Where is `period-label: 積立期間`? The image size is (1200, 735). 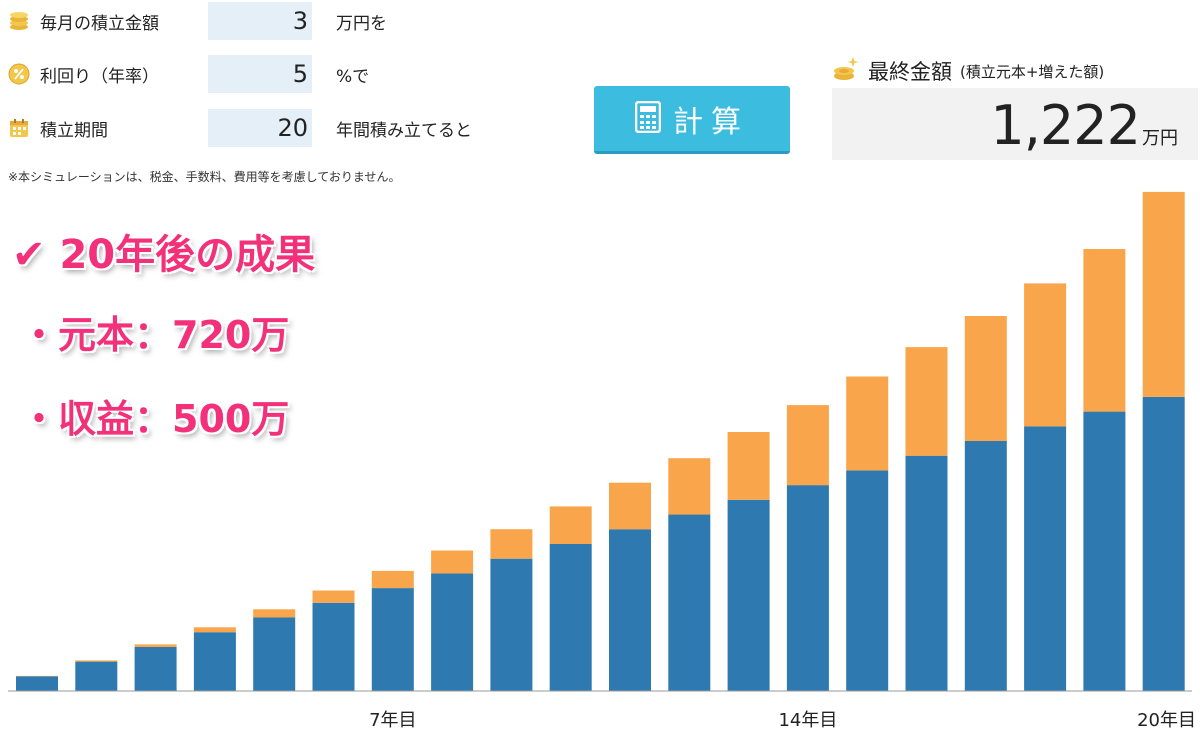
period-label: 積立期間 is located at coordinates (74, 130).